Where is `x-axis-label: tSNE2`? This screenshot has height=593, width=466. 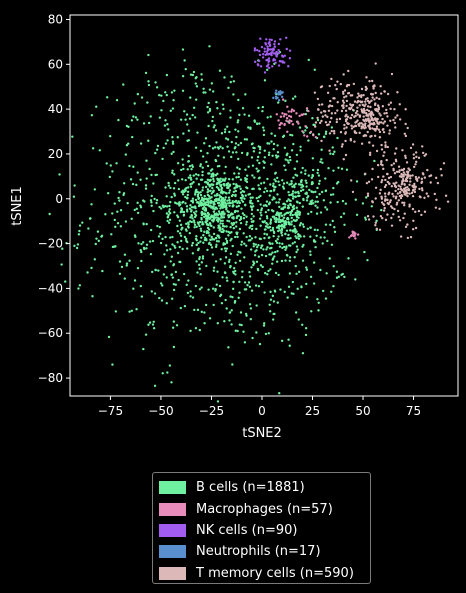
x-axis-label: tSNE2 is located at coordinates (262, 433).